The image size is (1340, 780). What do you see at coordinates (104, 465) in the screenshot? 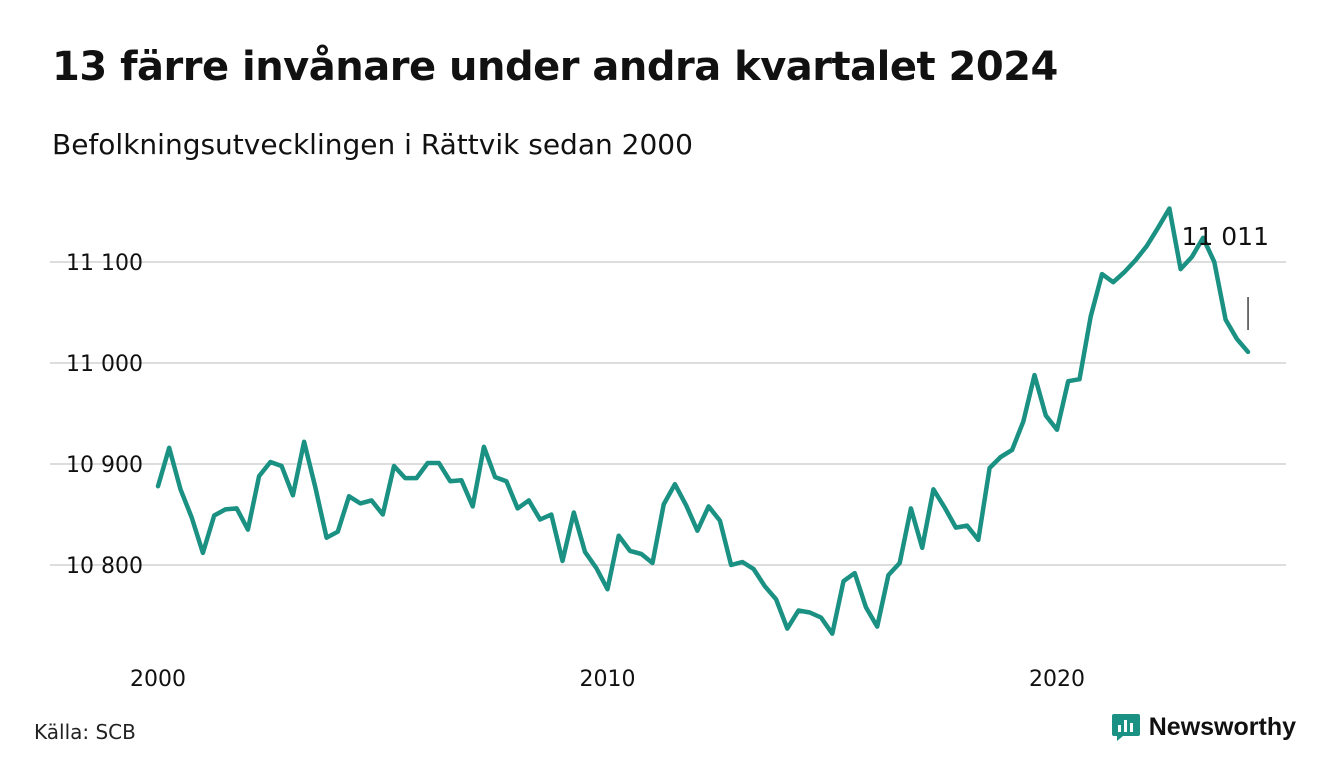
I see `y-tick-label: 10 900` at bounding box center [104, 465].